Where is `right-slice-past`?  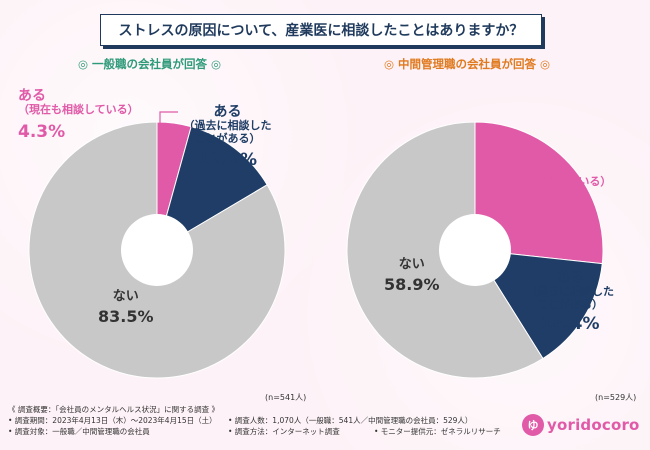
right-slice-past is located at coordinates (538, 304).